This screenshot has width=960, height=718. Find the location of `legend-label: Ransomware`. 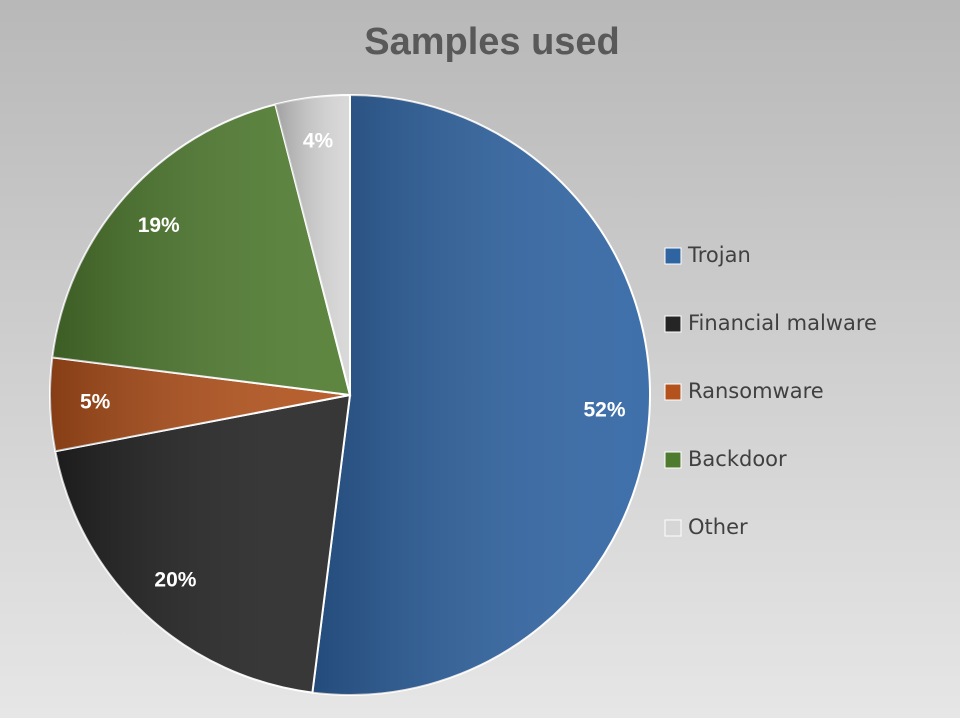

legend-label: Ransomware is located at coordinates (756, 391).